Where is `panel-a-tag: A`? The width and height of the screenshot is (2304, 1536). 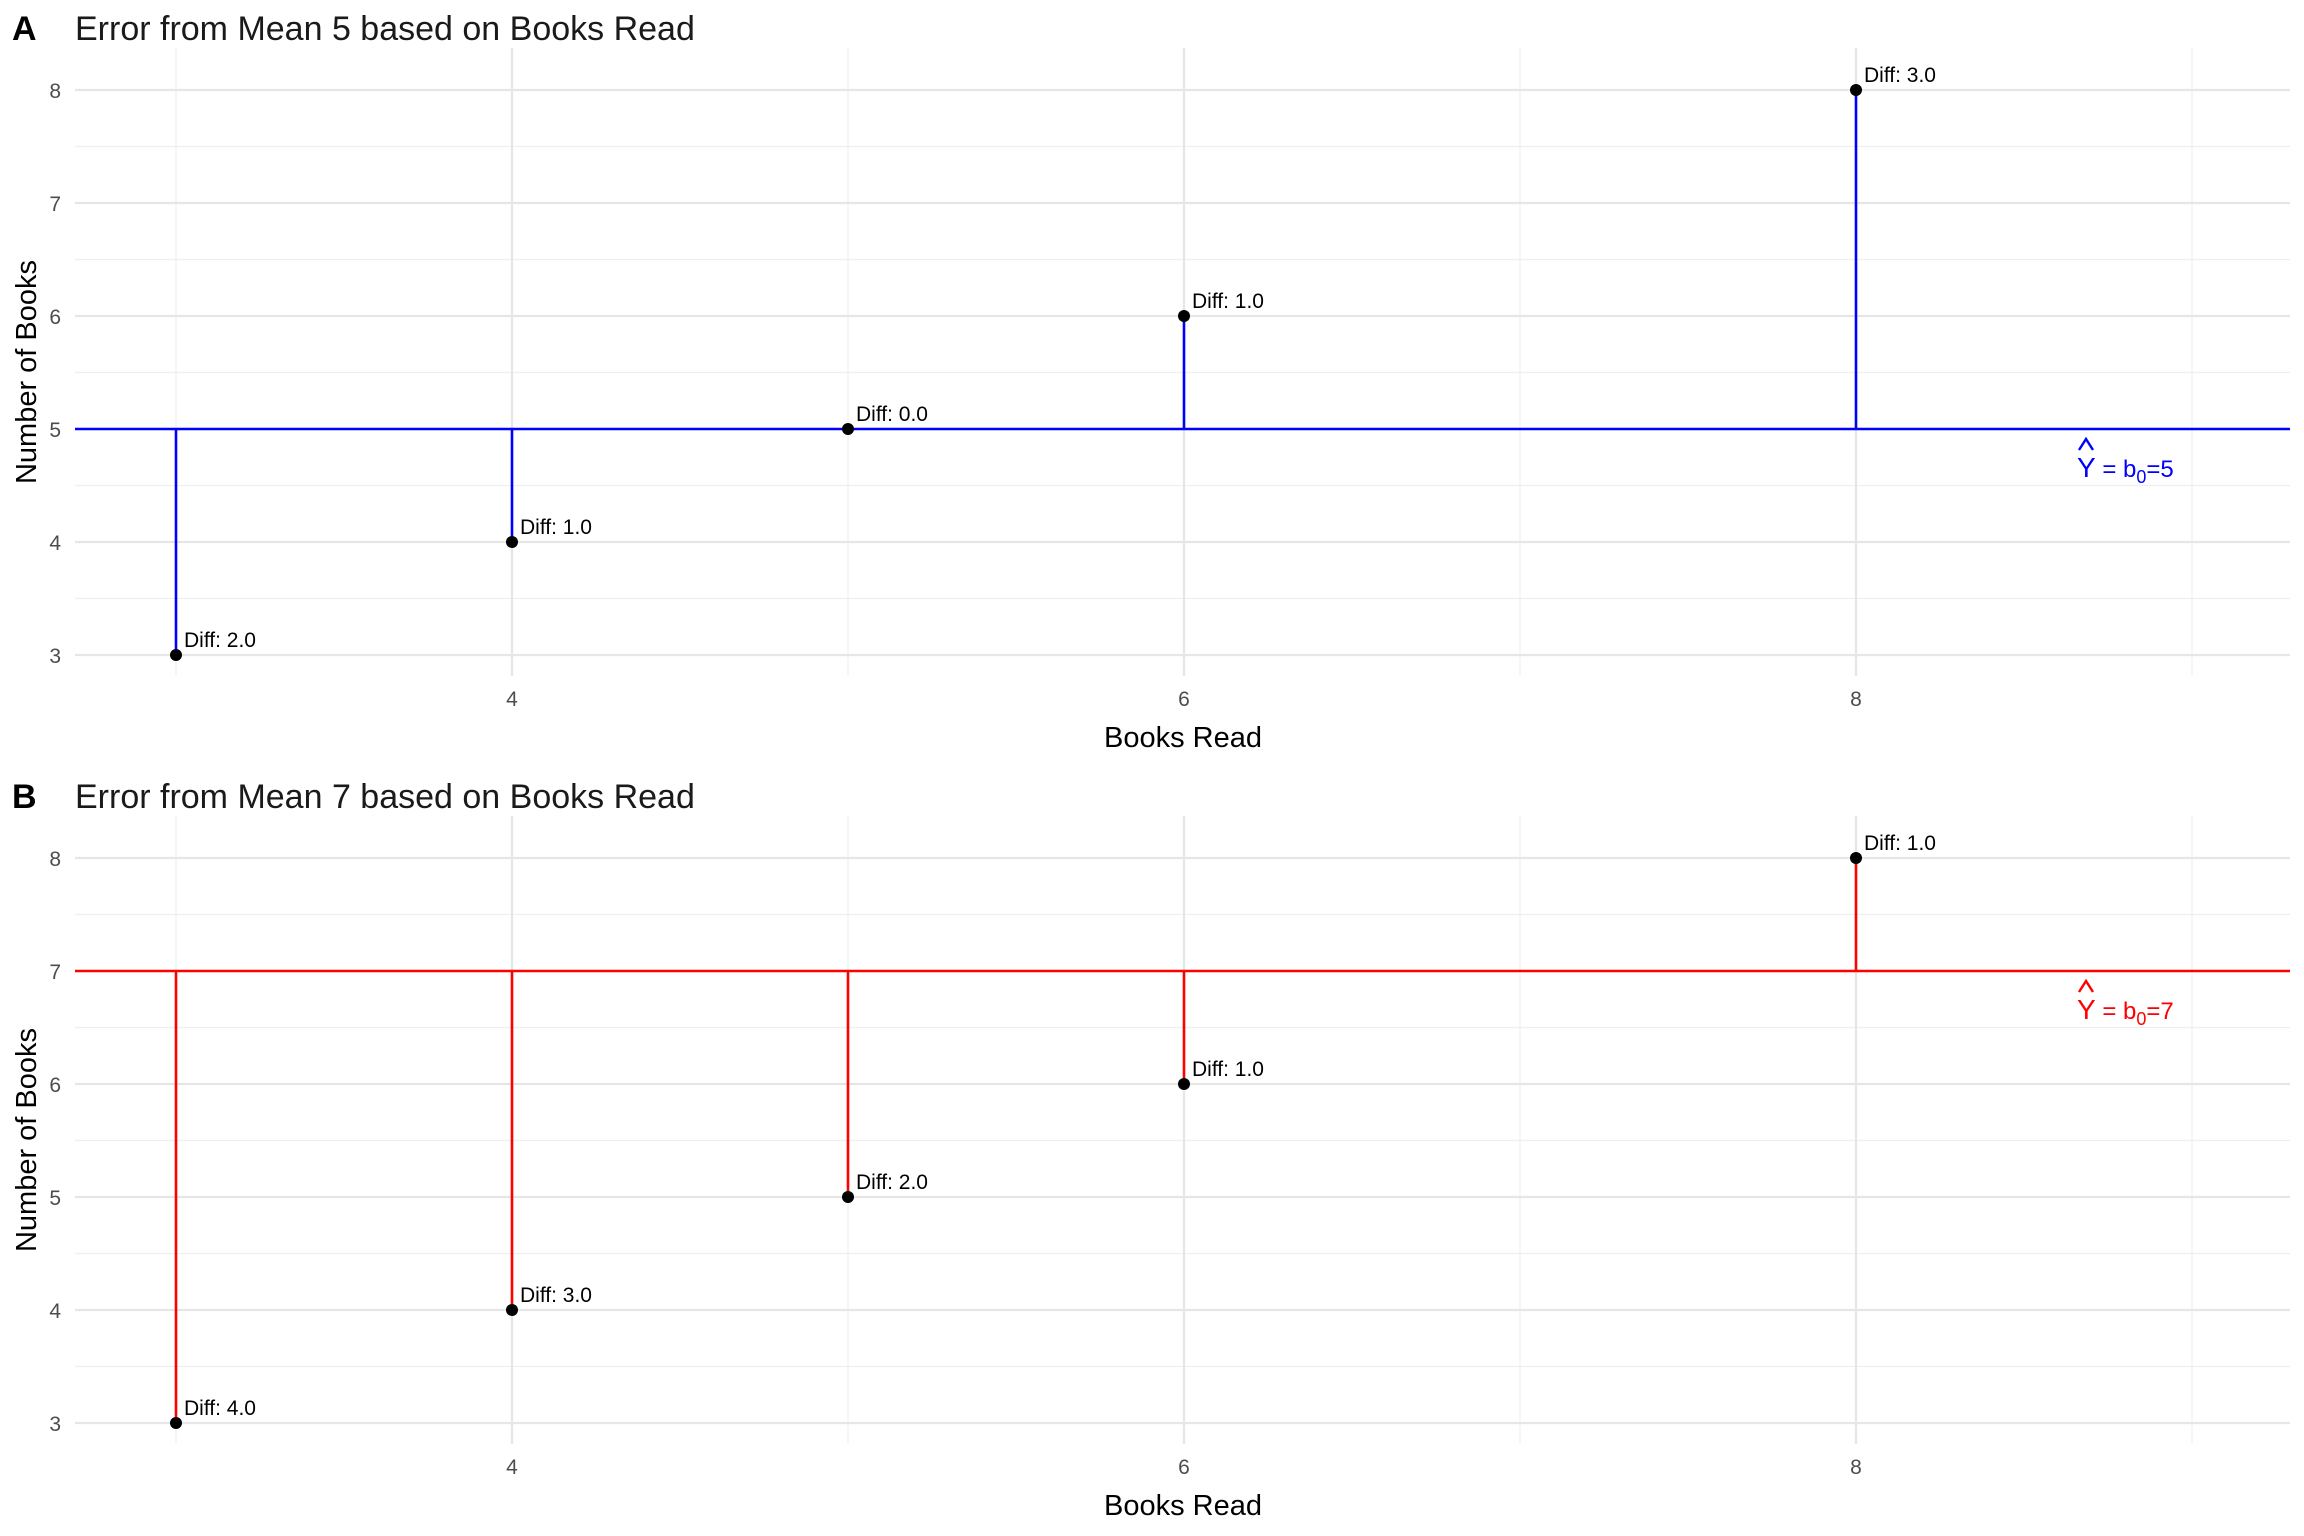 panel-a-tag: A is located at coordinates (24, 29).